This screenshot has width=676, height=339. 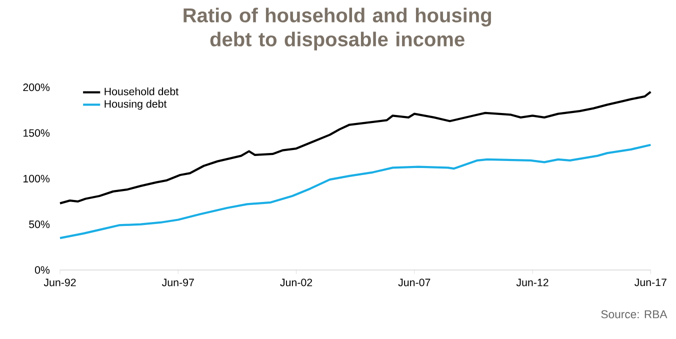 What do you see at coordinates (39, 224) in the screenshot?
I see `y-tick-label: 50%` at bounding box center [39, 224].